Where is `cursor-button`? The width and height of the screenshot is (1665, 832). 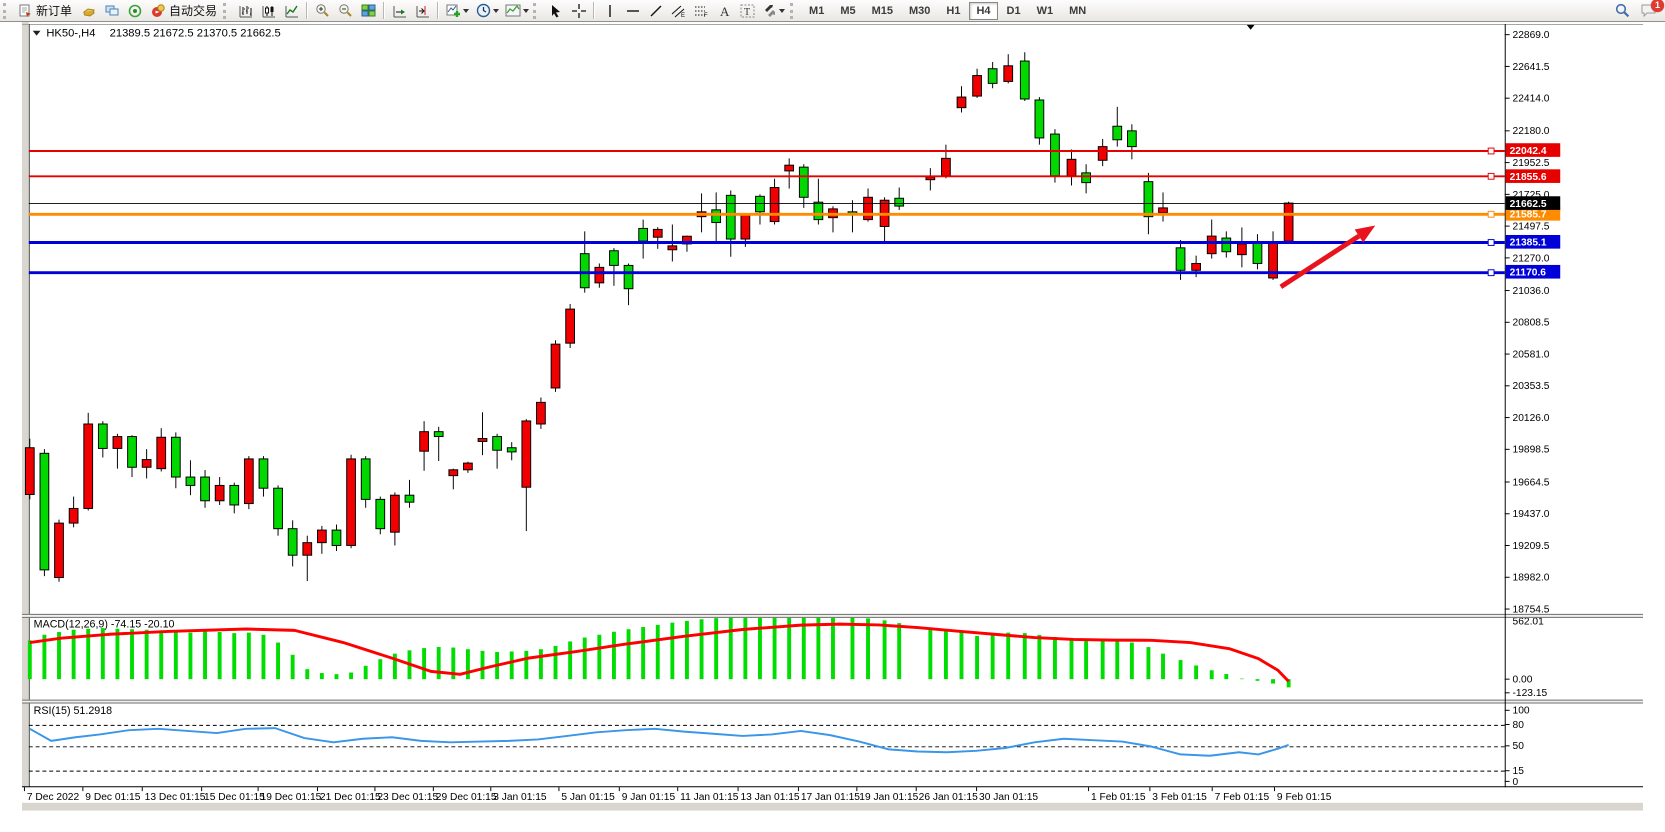
cursor-button is located at coordinates (555, 11).